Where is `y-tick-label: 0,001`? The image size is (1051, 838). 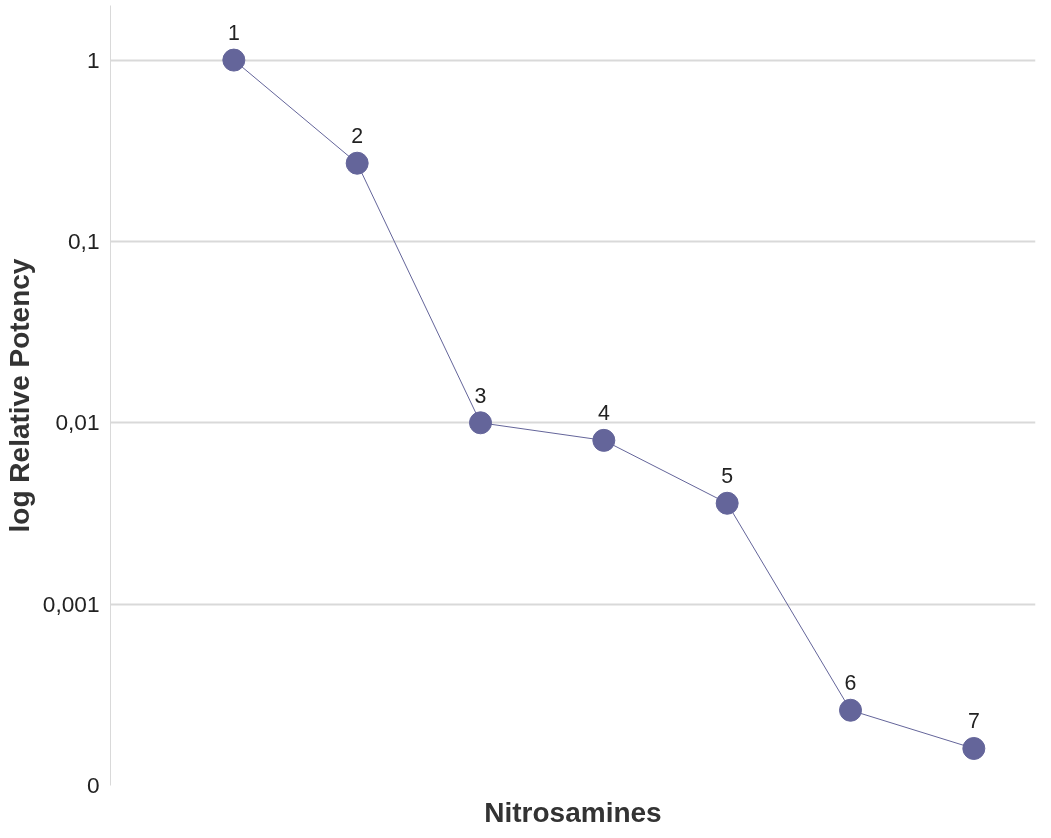
y-tick-label: 0,001 is located at coordinates (71, 603).